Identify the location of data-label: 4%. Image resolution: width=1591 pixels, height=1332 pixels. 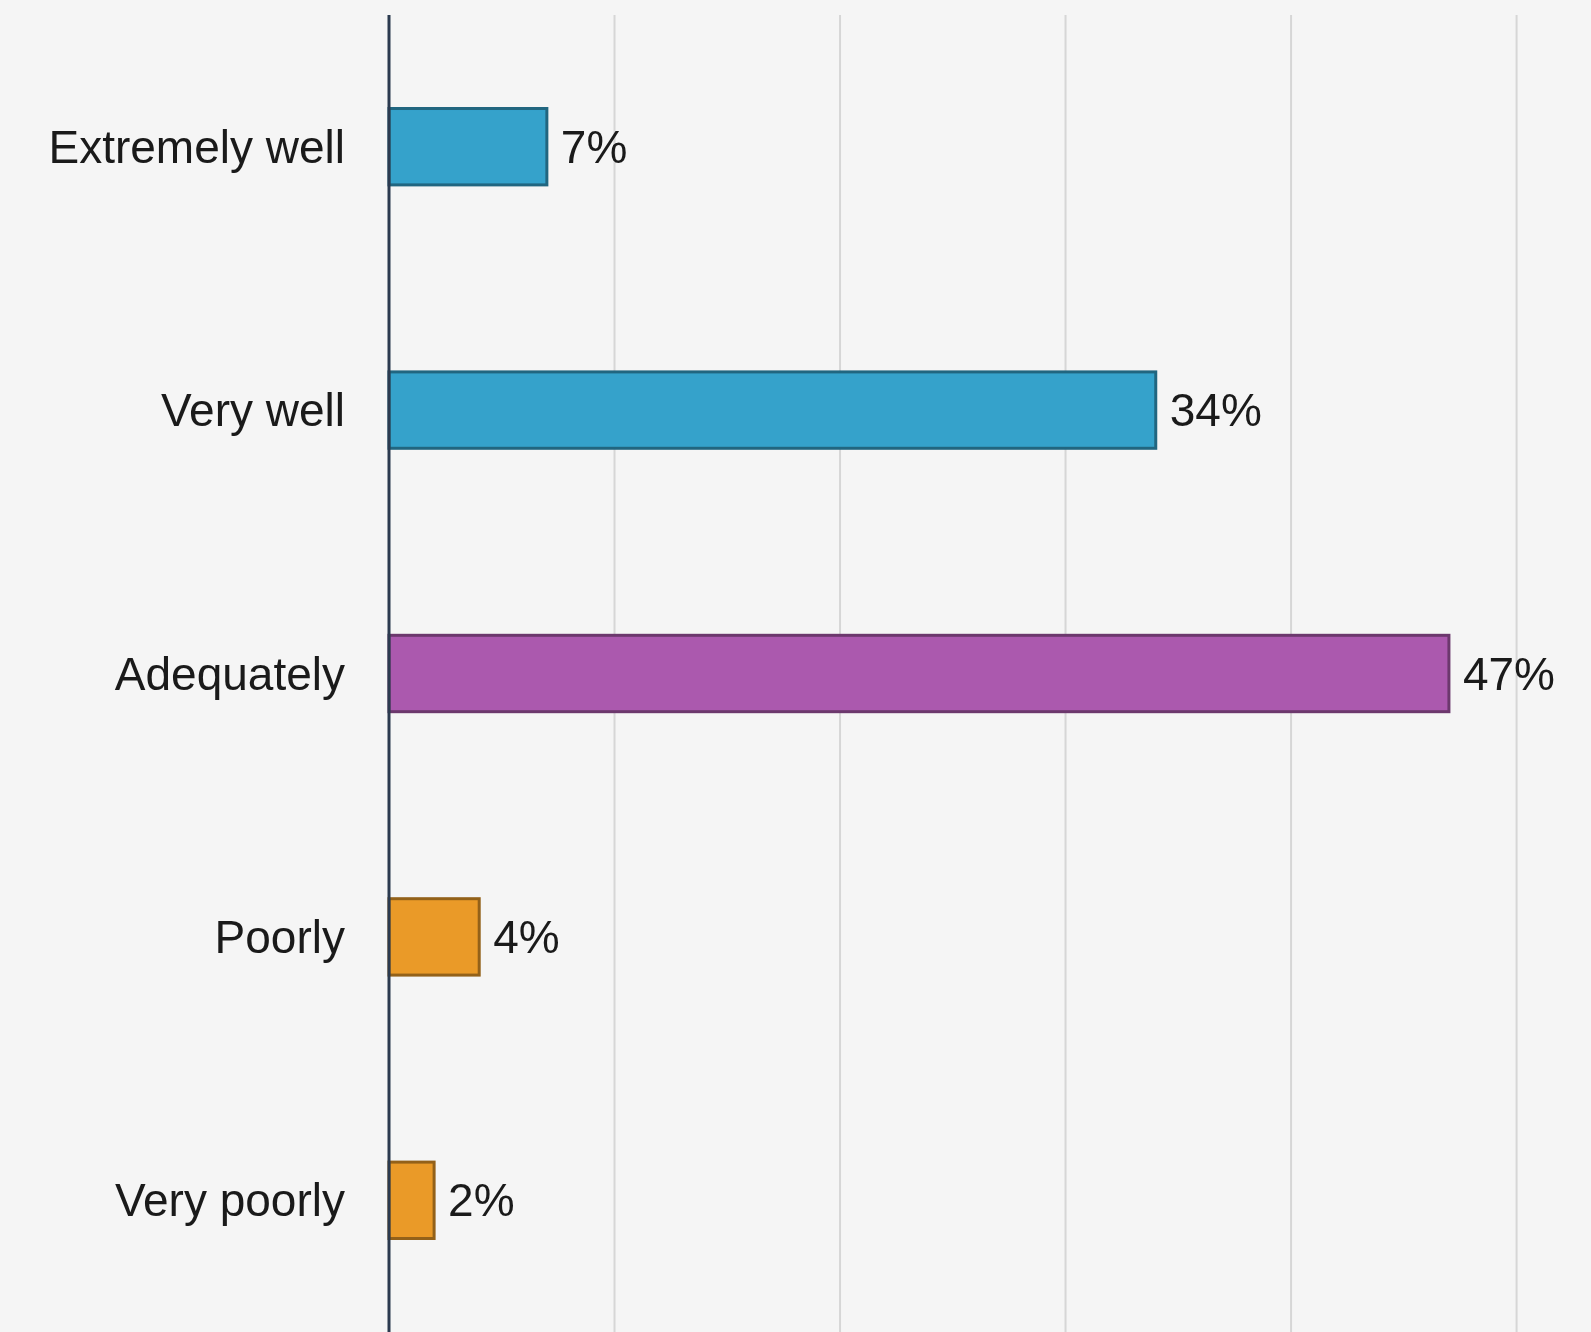
(526, 937).